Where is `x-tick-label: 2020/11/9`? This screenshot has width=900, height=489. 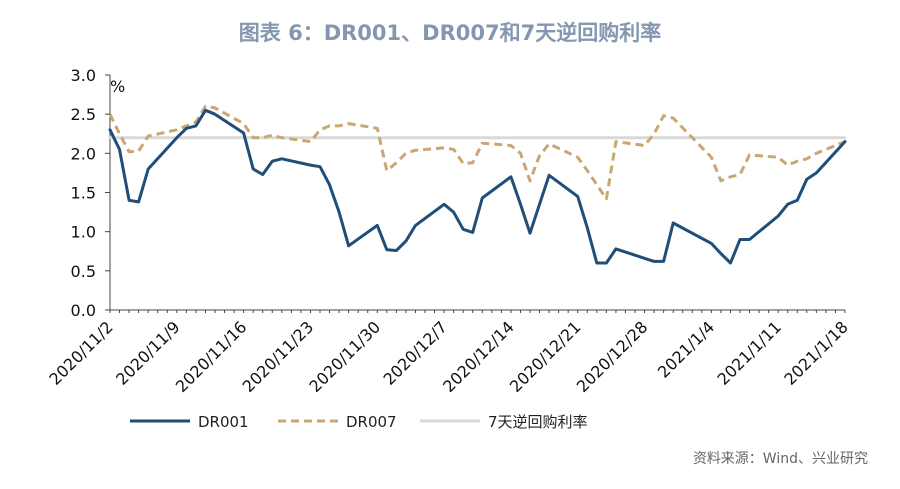
x-tick-label: 2020/11/9 is located at coordinates (147, 352).